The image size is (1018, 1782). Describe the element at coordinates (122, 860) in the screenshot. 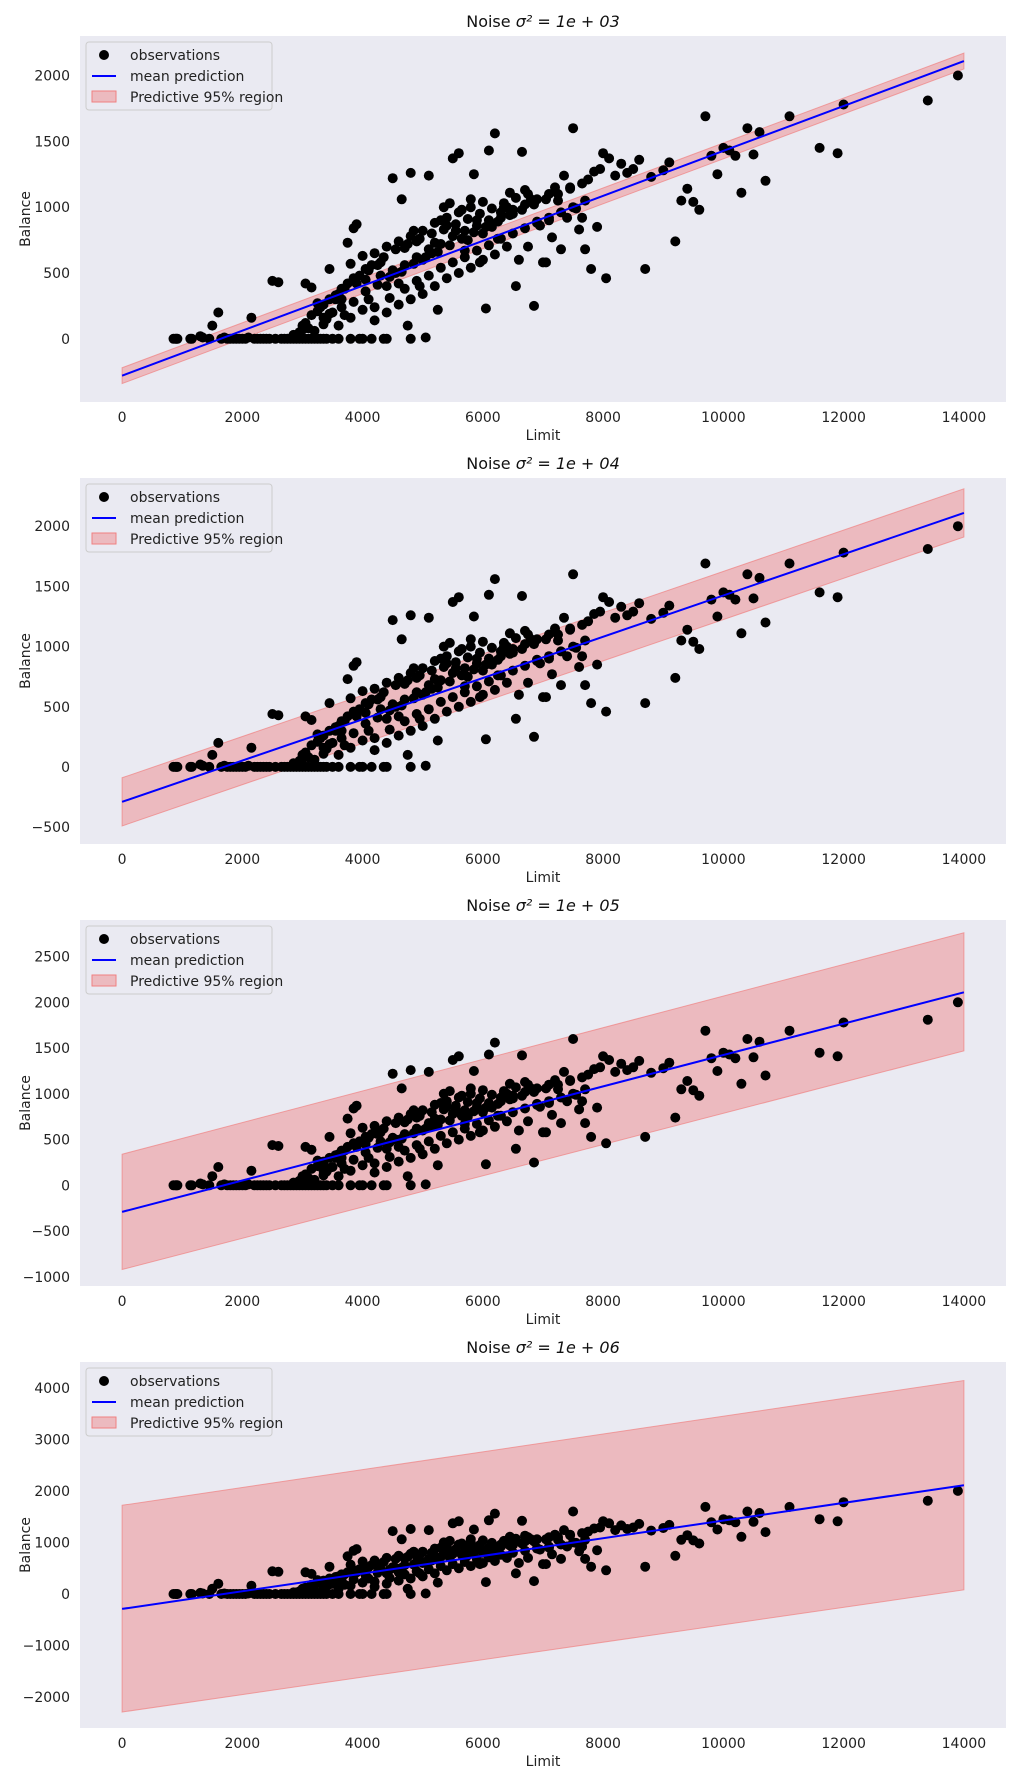

I see `x-tick-label: 0` at that location.